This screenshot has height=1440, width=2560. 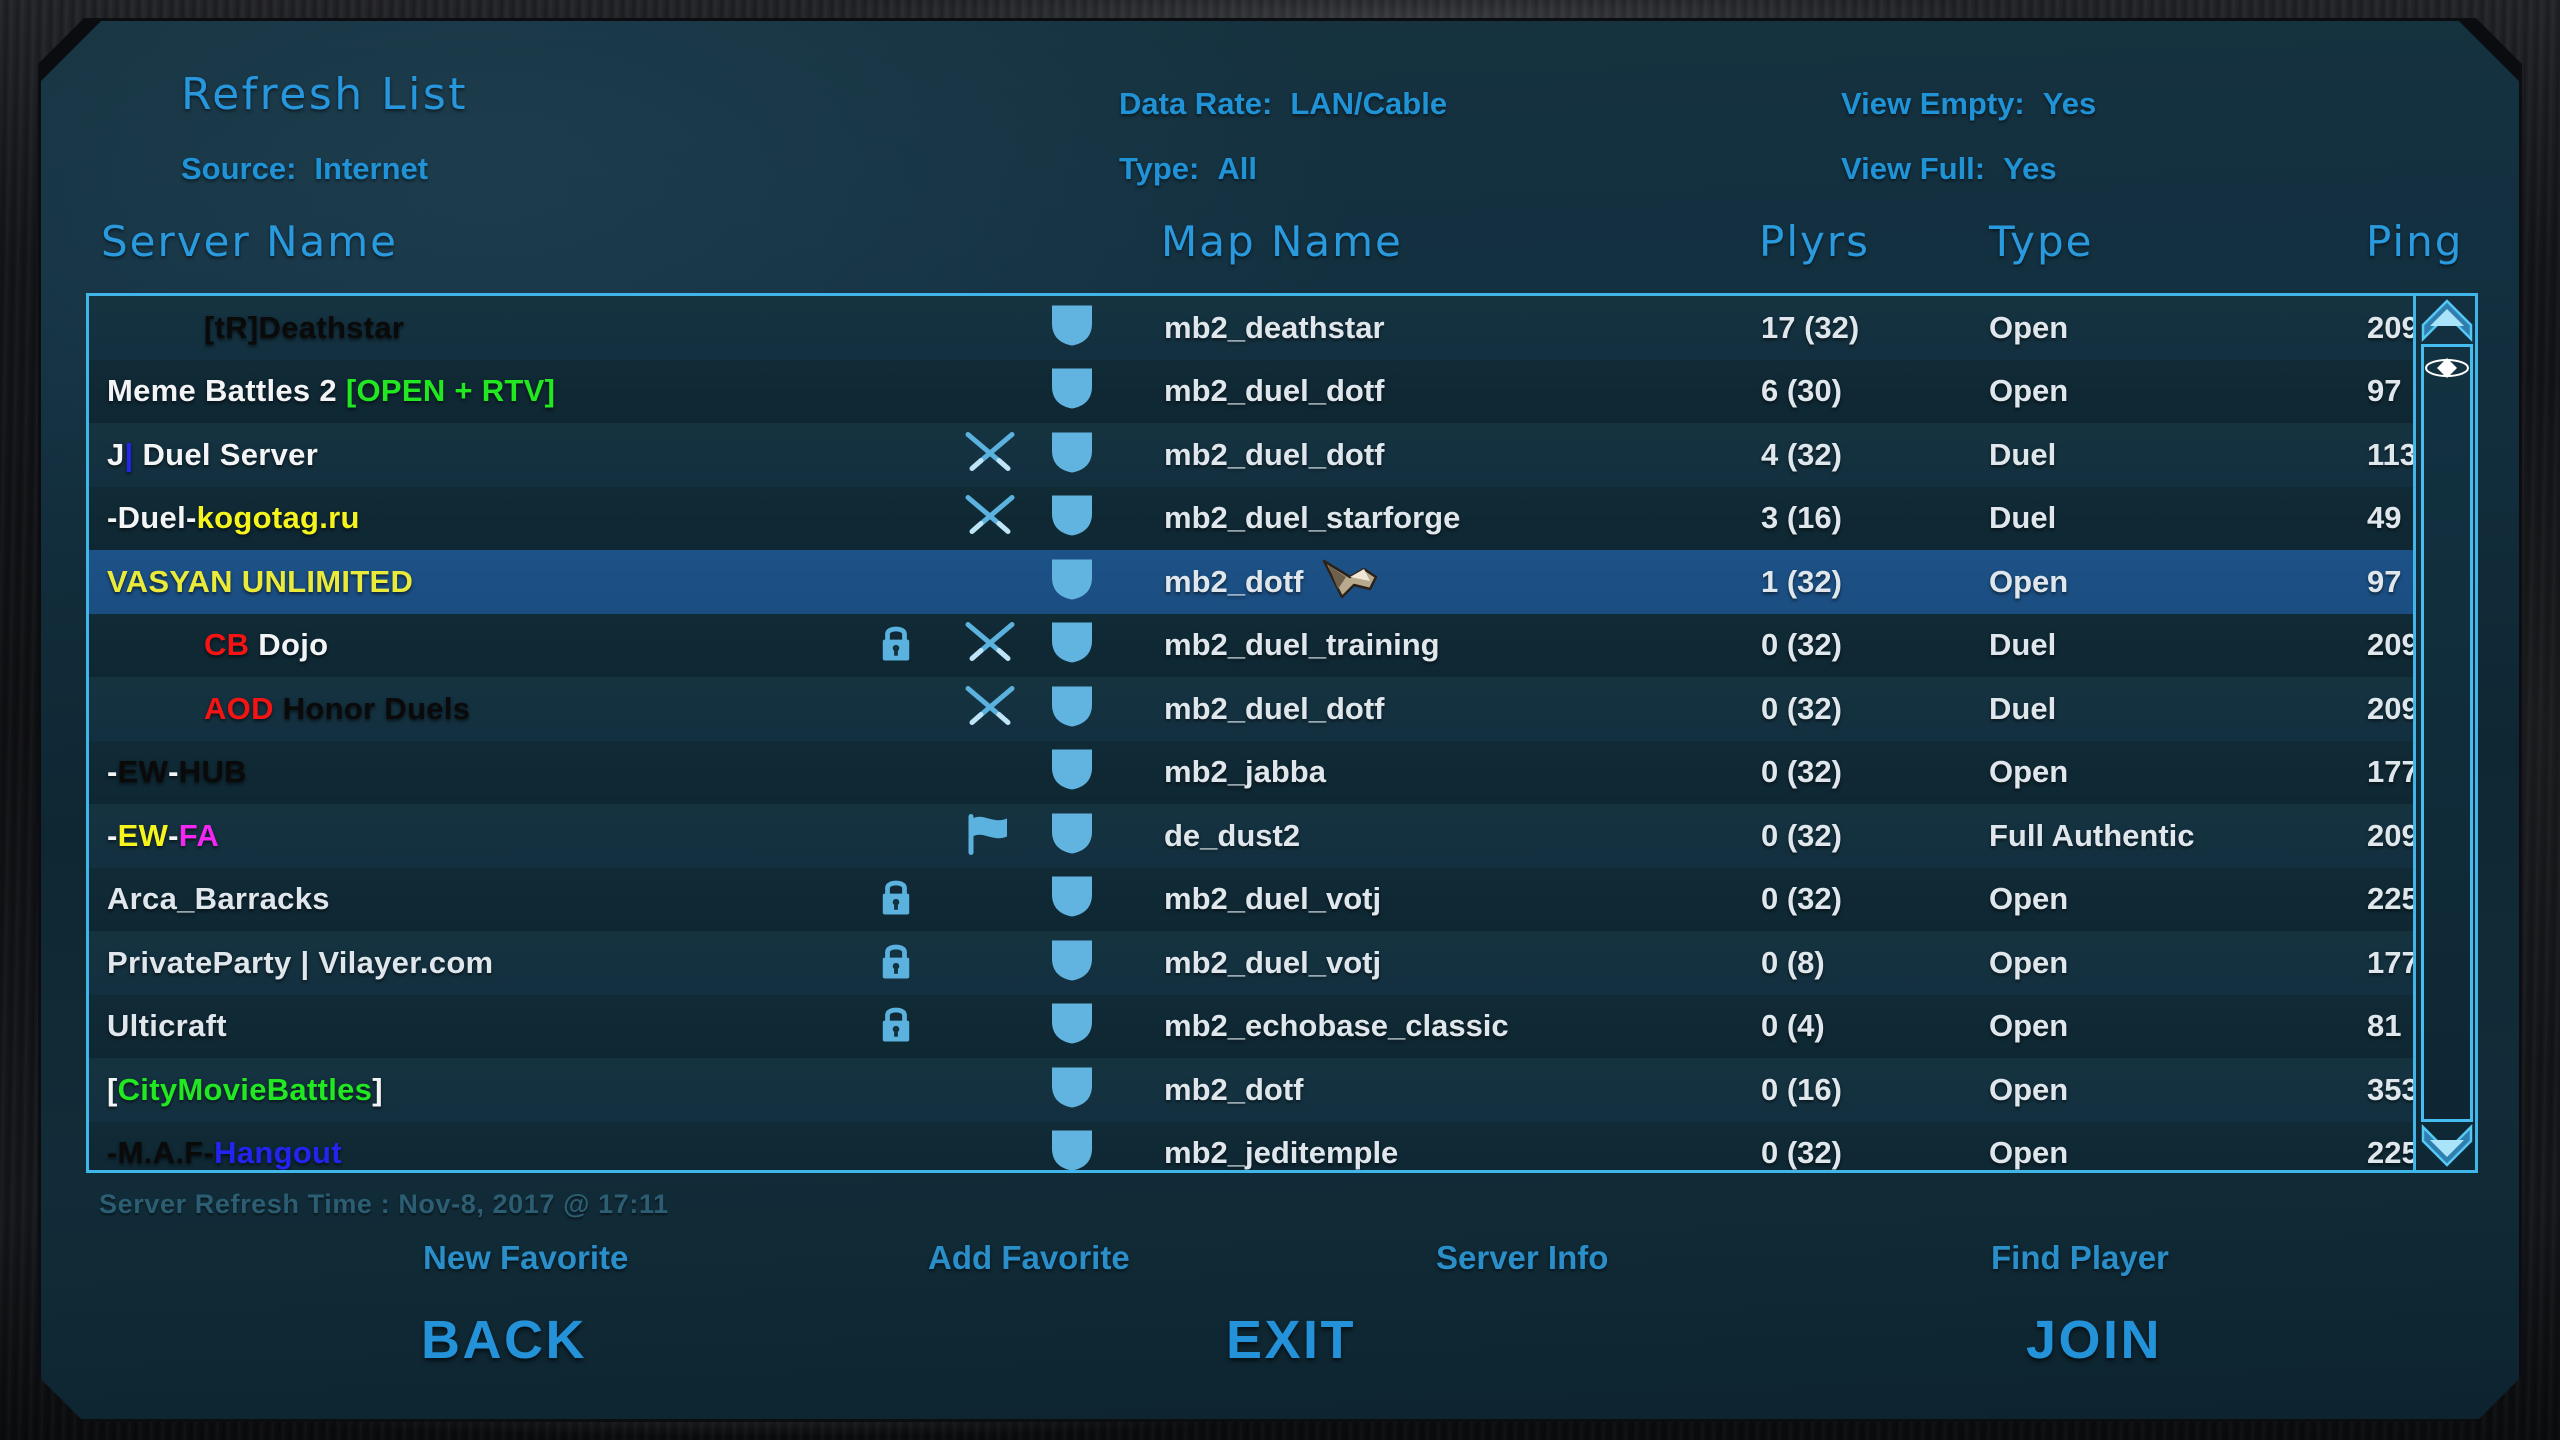 I want to click on type-option: Type: All, so click(x=1188, y=169).